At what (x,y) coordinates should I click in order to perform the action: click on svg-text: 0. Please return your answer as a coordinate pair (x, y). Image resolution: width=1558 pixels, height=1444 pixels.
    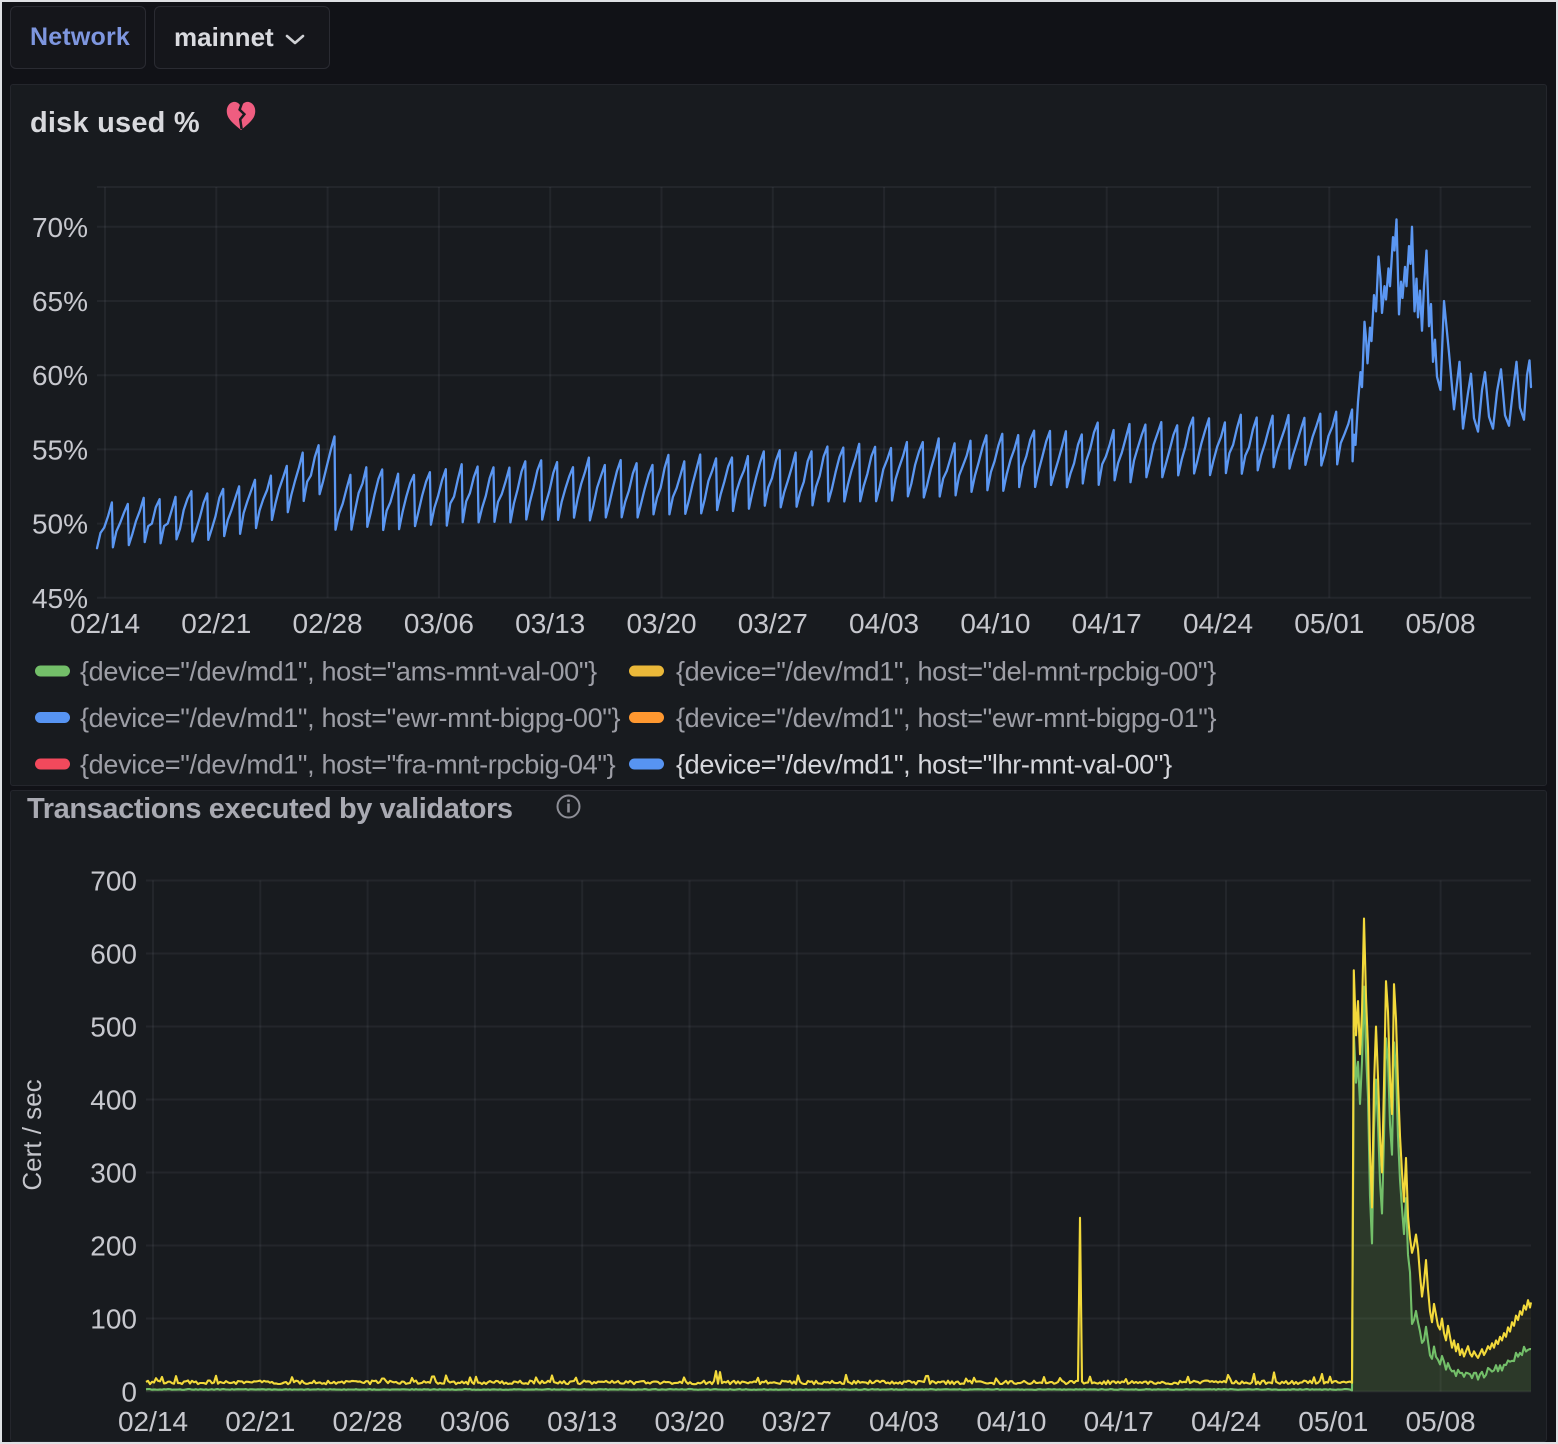
    Looking at the image, I should click on (129, 1392).